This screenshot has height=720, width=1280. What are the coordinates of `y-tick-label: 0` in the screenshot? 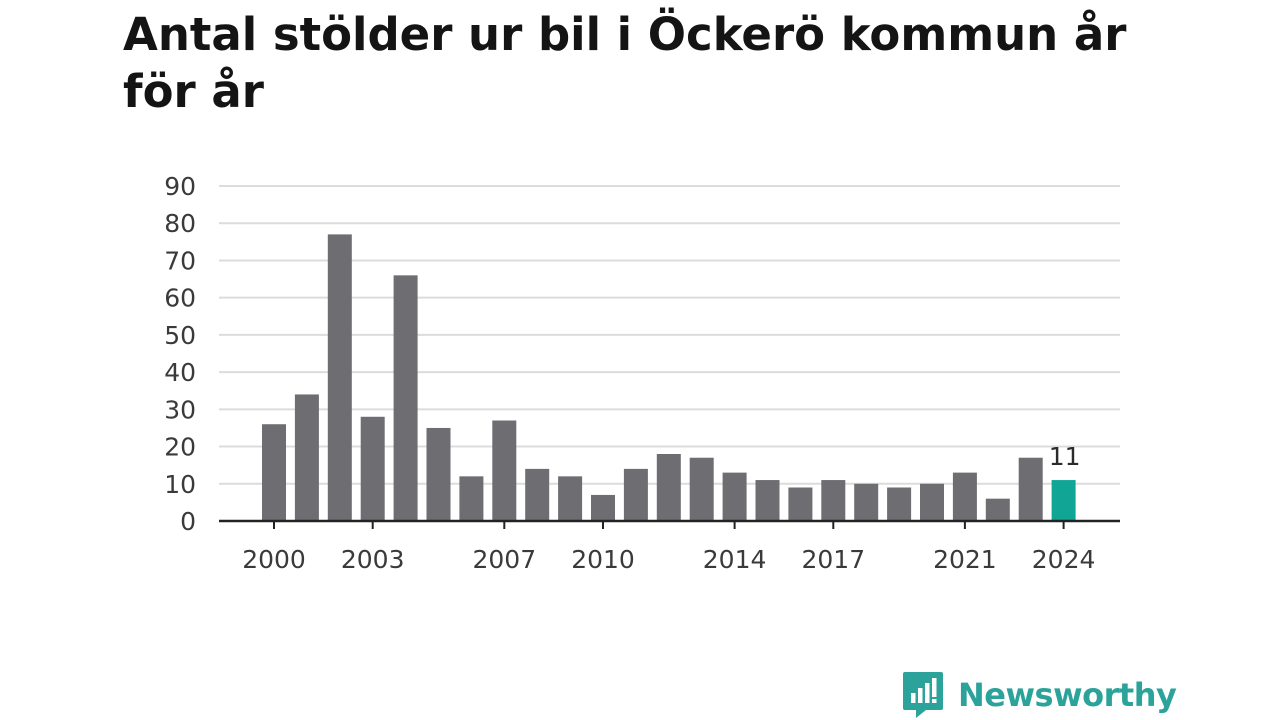 It's located at (188, 521).